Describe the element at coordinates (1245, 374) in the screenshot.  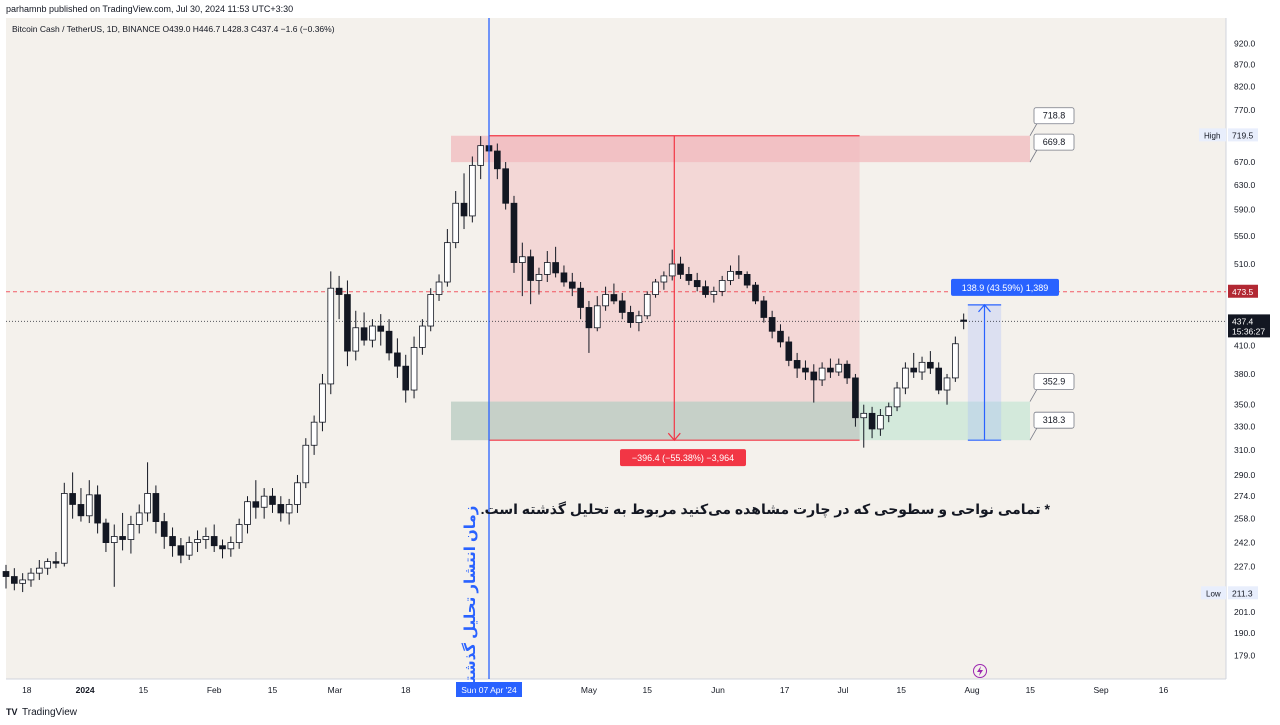
I see `y-tick-label: 380.0` at that location.